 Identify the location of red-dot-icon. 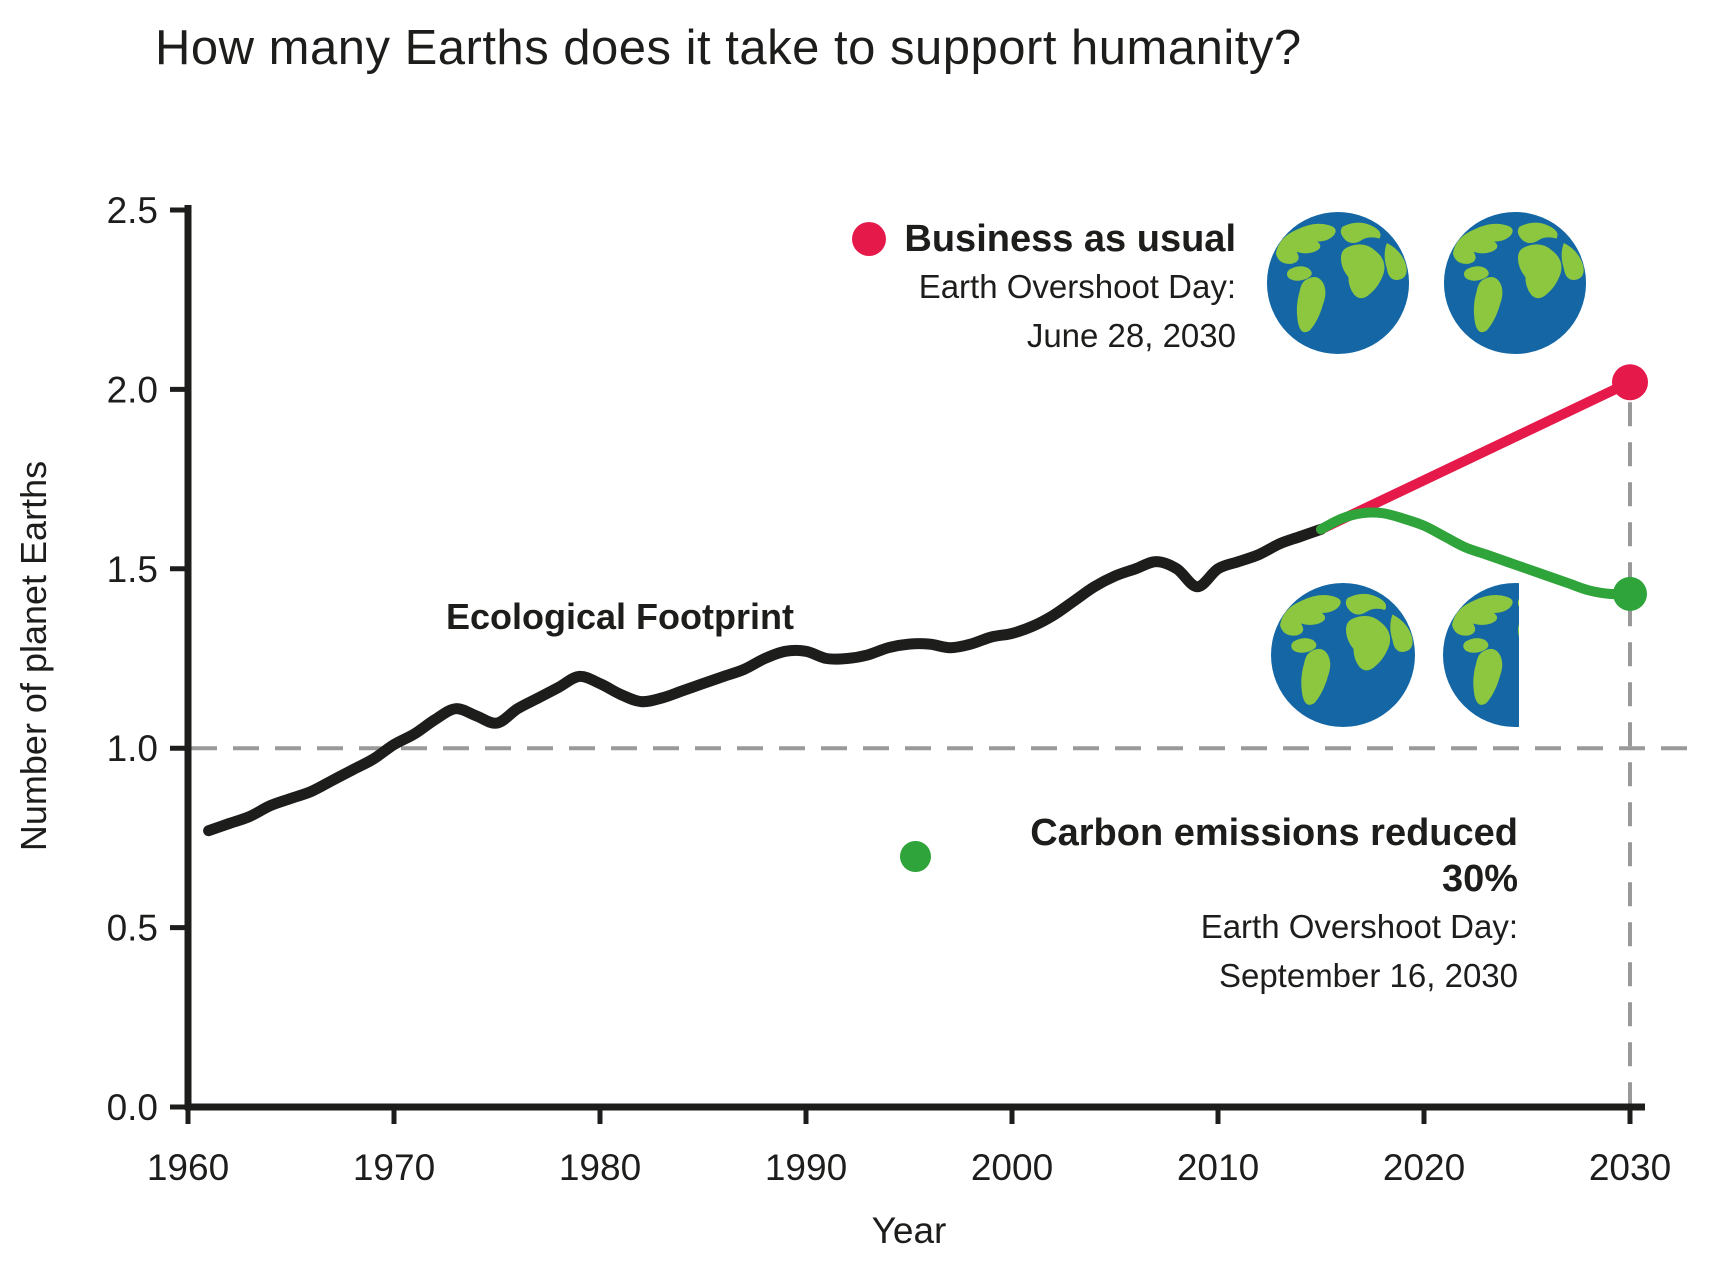
(869, 239).